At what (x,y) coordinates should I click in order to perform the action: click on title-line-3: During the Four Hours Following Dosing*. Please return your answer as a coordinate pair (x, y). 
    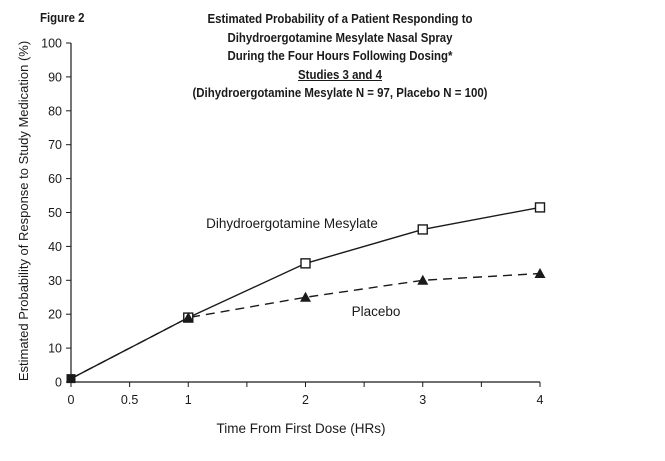
    Looking at the image, I should click on (340, 55).